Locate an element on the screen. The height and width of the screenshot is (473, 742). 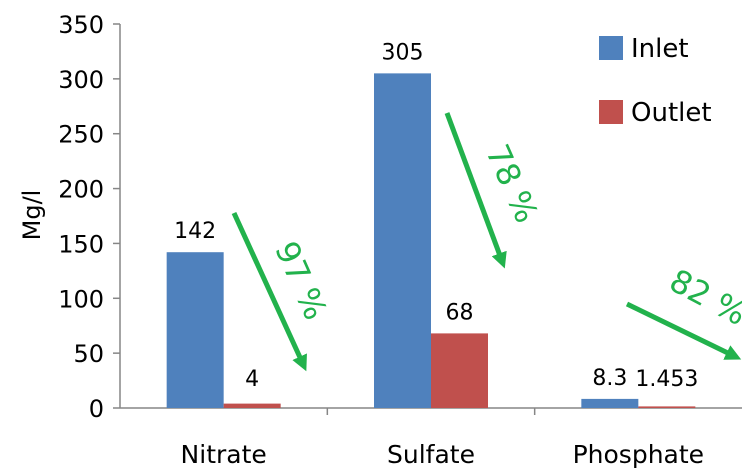
x-category-label: Sulfate is located at coordinates (431, 454).